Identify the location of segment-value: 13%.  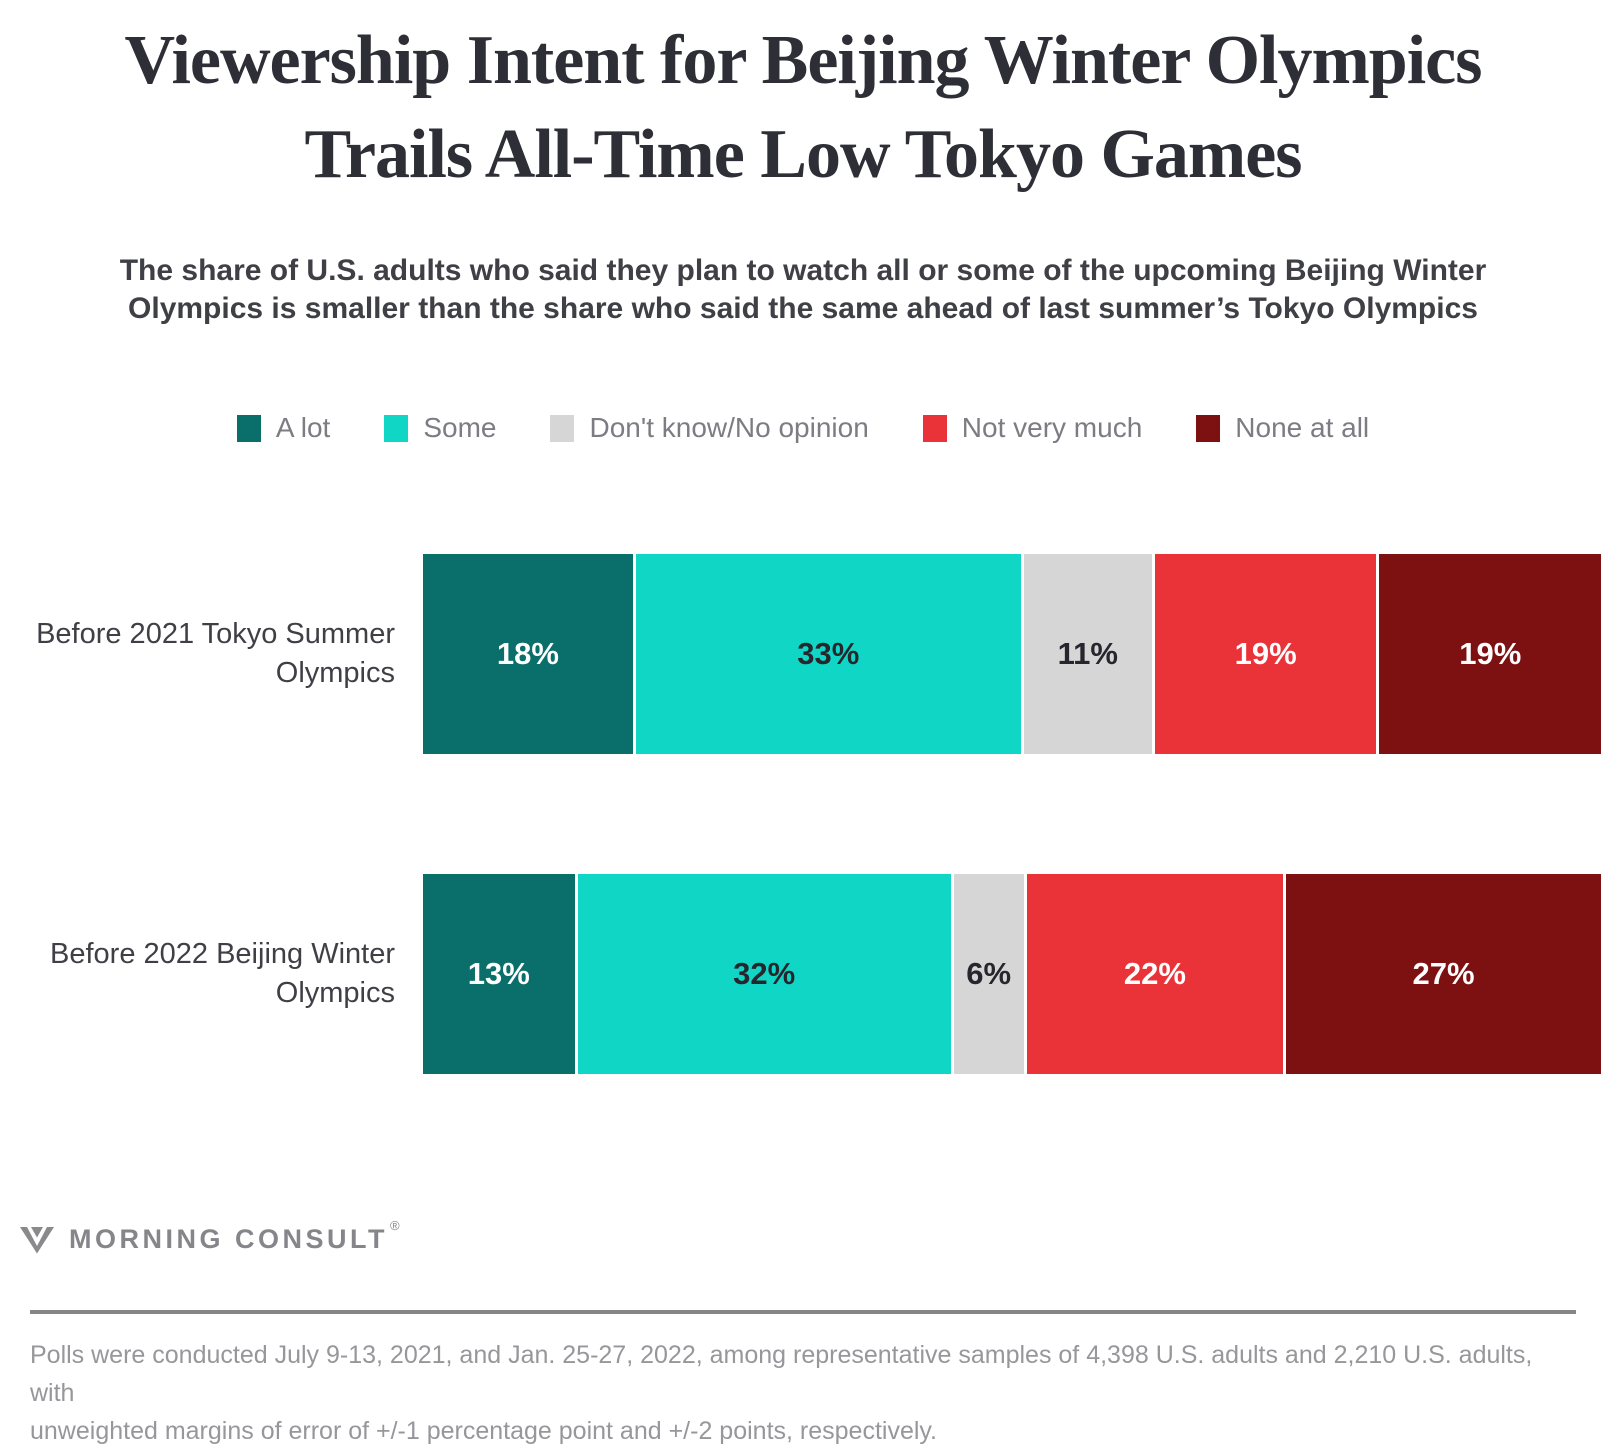
(498, 973).